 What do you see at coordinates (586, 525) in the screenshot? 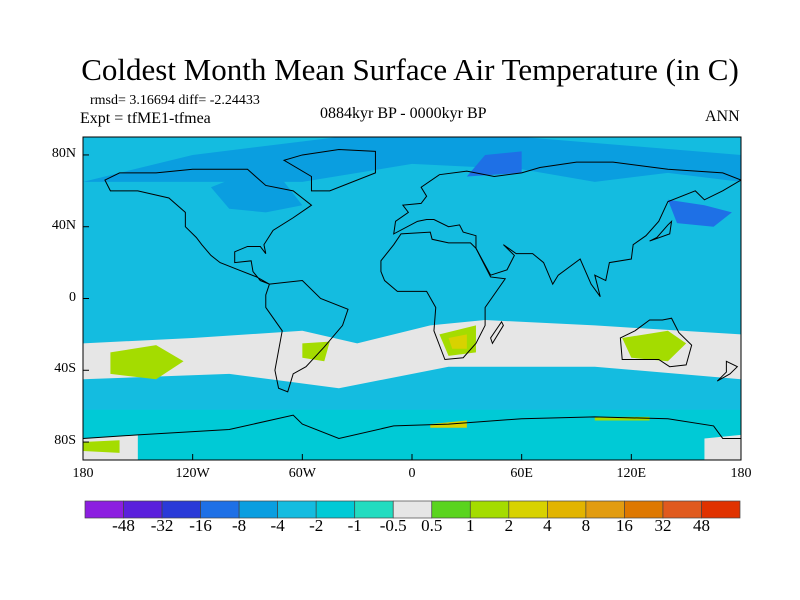
I see `colorbar-label: 8` at bounding box center [586, 525].